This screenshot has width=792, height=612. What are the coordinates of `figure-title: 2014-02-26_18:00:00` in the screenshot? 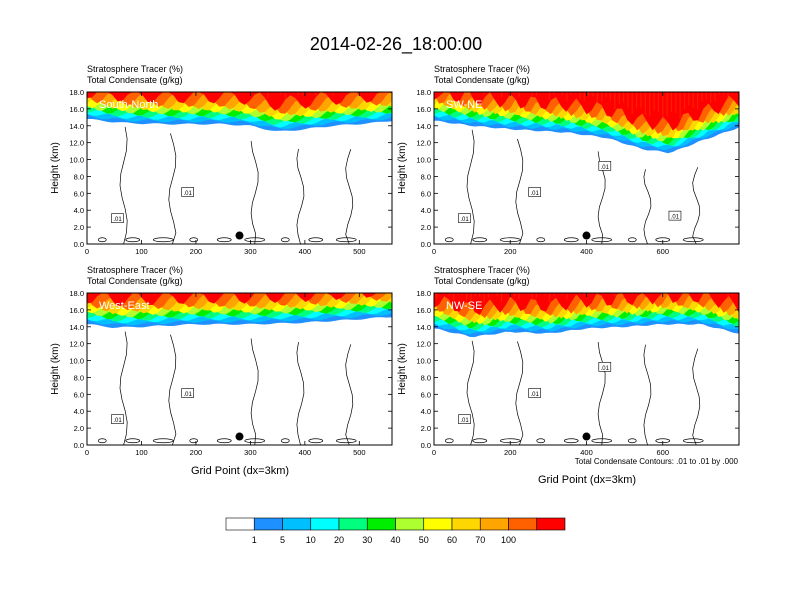 It's located at (396, 44).